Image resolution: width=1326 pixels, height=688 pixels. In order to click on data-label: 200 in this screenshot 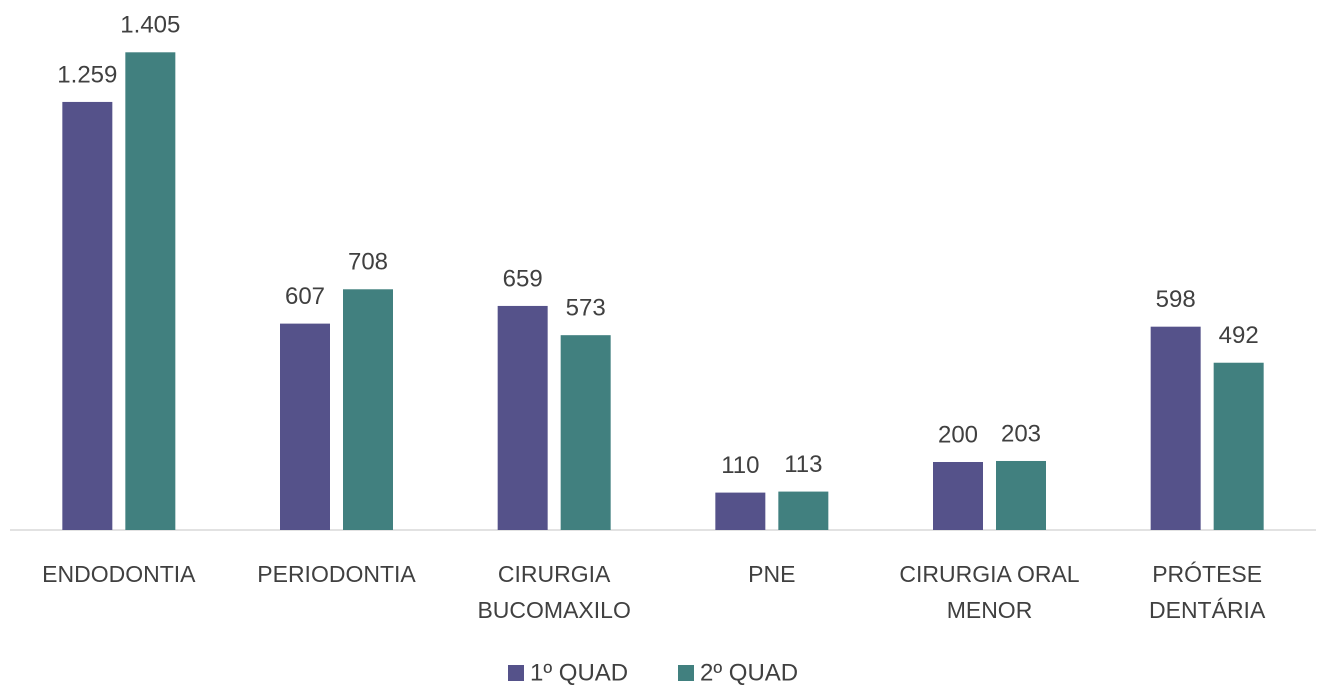, I will do `click(958, 434)`.